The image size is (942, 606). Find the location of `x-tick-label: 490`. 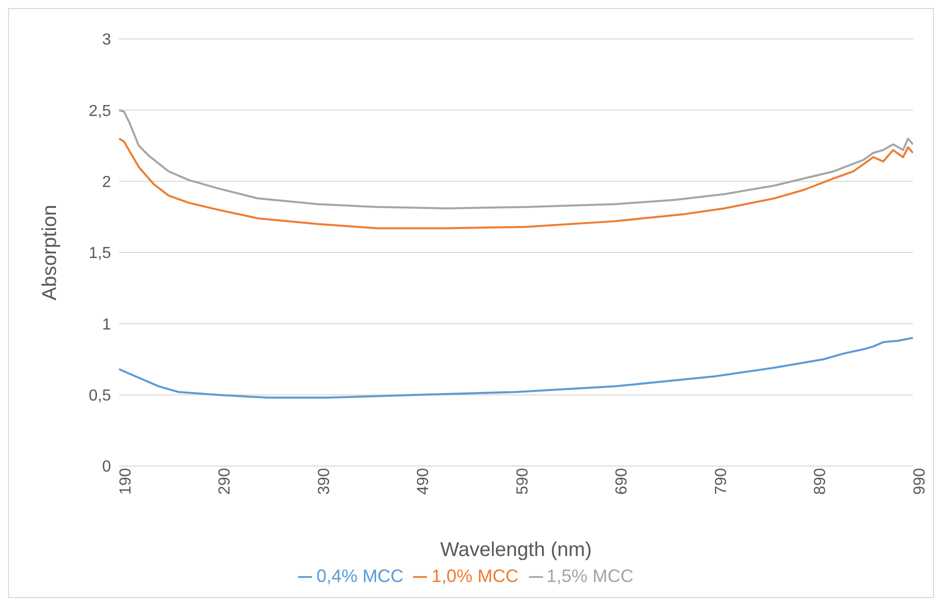

x-tick-label: 490 is located at coordinates (423, 481).